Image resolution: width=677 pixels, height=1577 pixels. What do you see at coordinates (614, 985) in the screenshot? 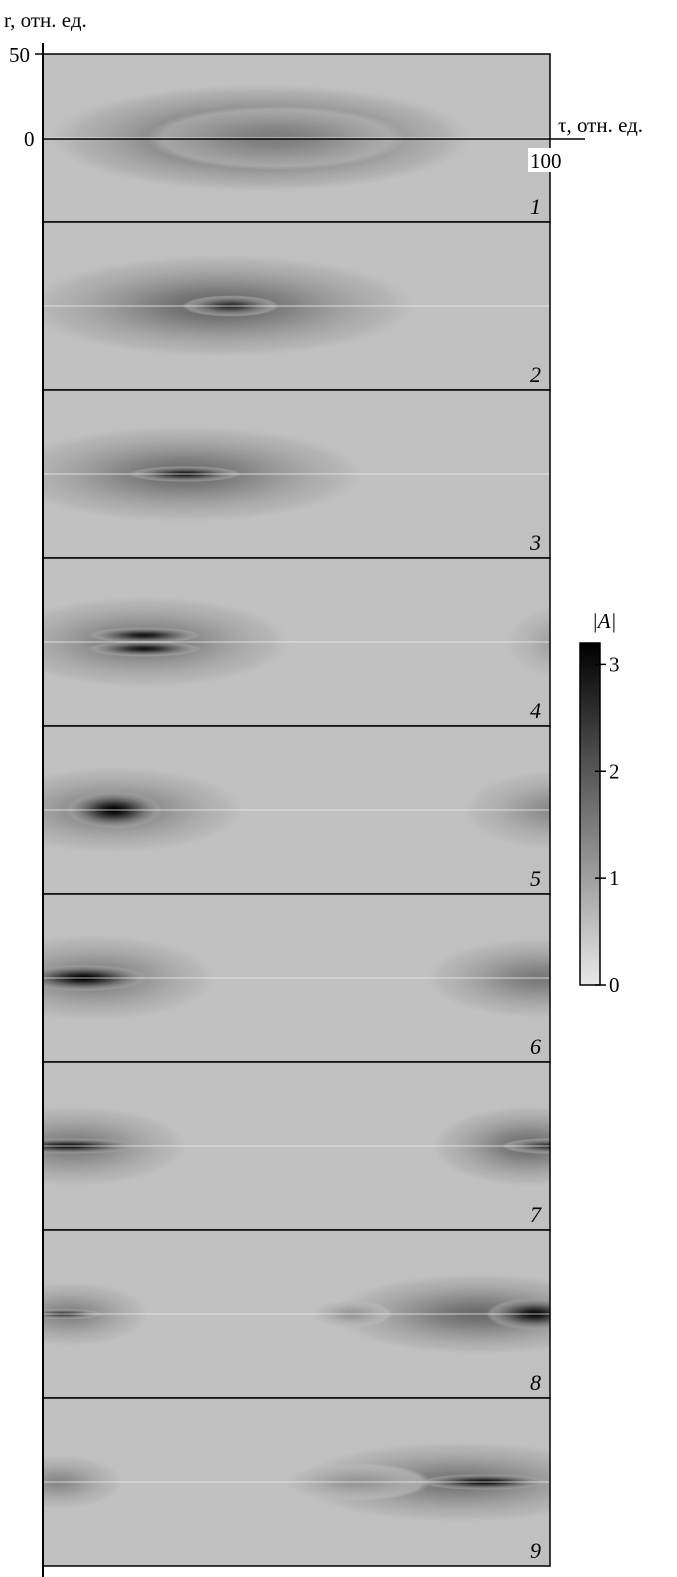
I see `colorbar-tick-label: 0` at bounding box center [614, 985].